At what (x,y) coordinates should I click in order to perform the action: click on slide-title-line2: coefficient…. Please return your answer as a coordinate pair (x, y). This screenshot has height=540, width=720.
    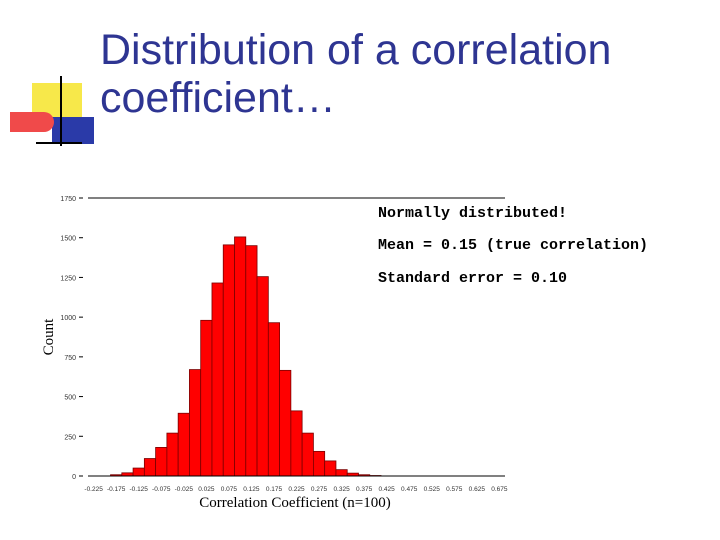
    Looking at the image, I should click on (218, 98).